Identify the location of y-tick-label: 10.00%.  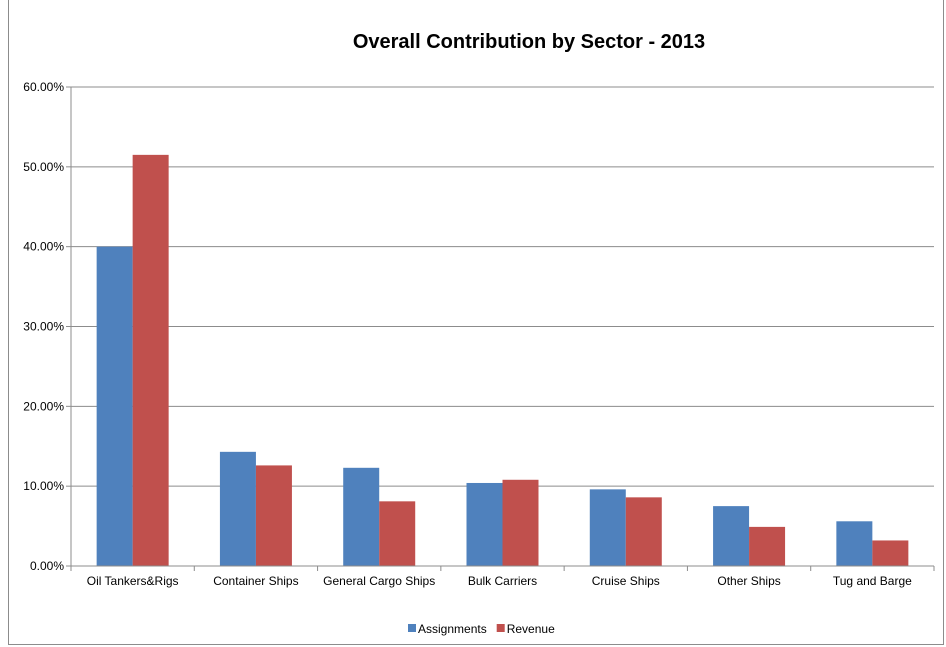
(43, 486).